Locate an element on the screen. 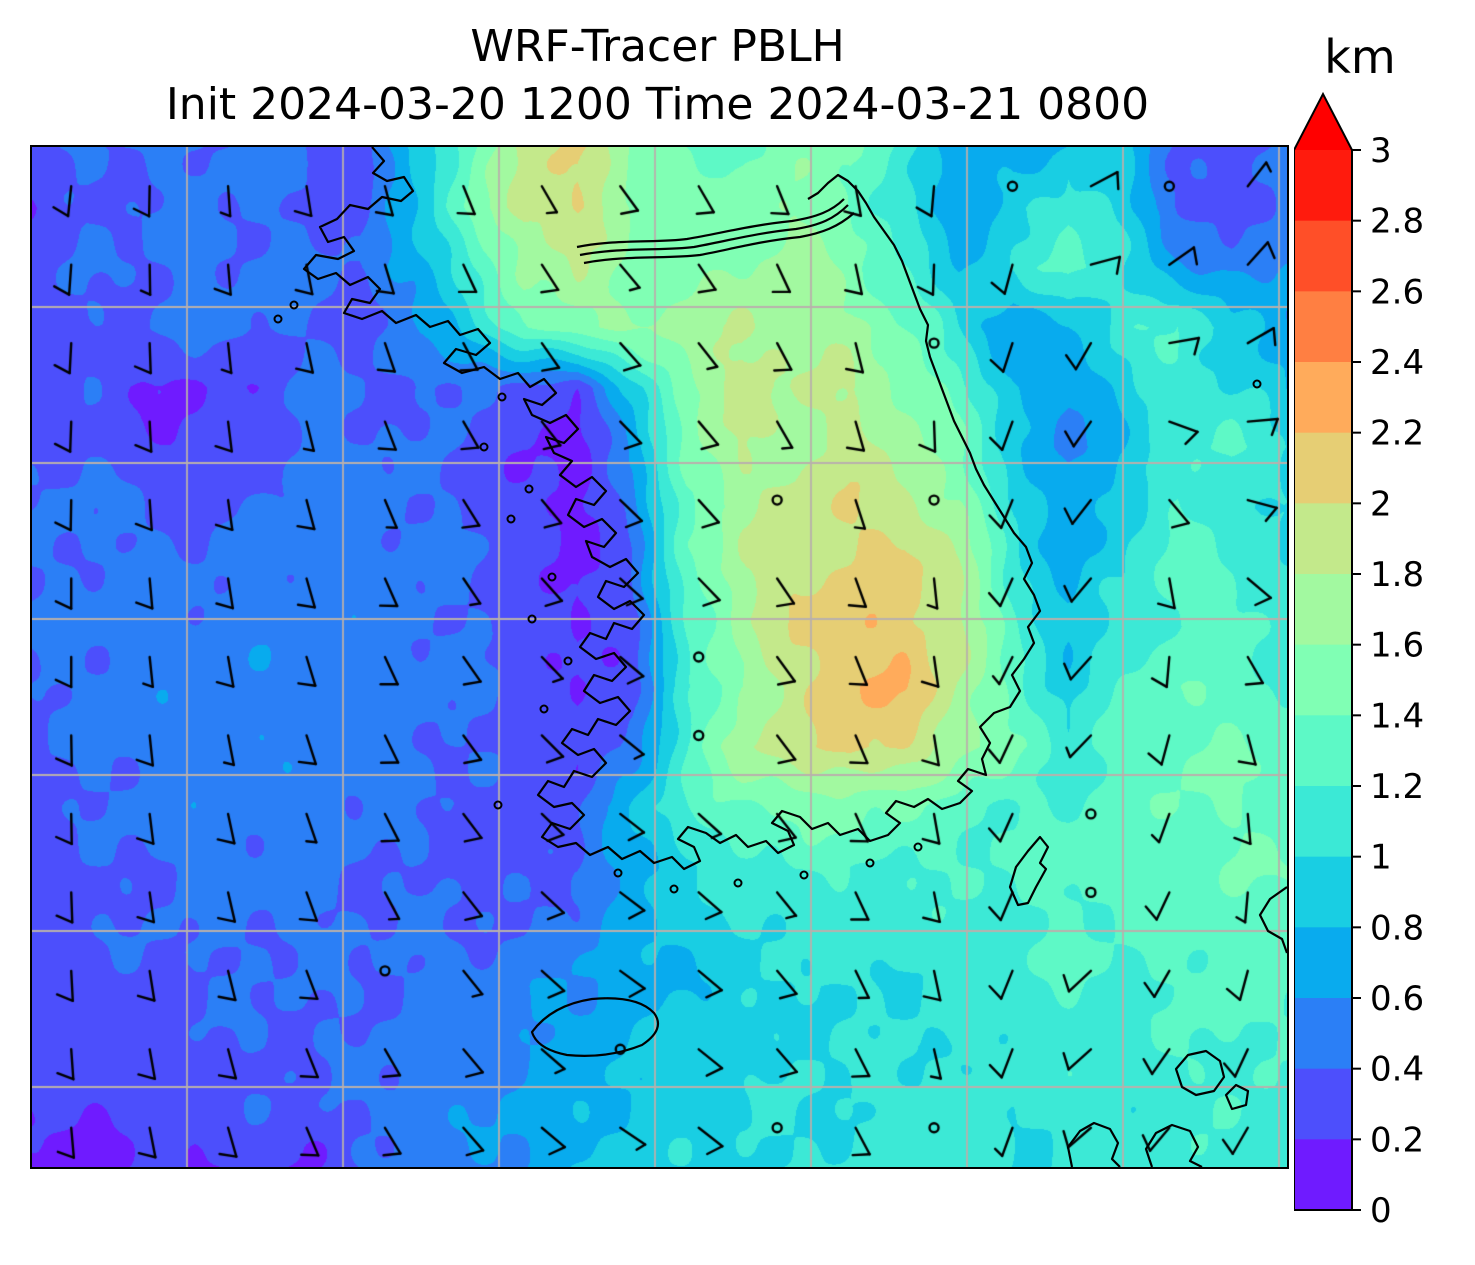 Image resolution: width=1475 pixels, height=1265 pixels. colorbar-tick-label: 1 is located at coordinates (1381, 858).